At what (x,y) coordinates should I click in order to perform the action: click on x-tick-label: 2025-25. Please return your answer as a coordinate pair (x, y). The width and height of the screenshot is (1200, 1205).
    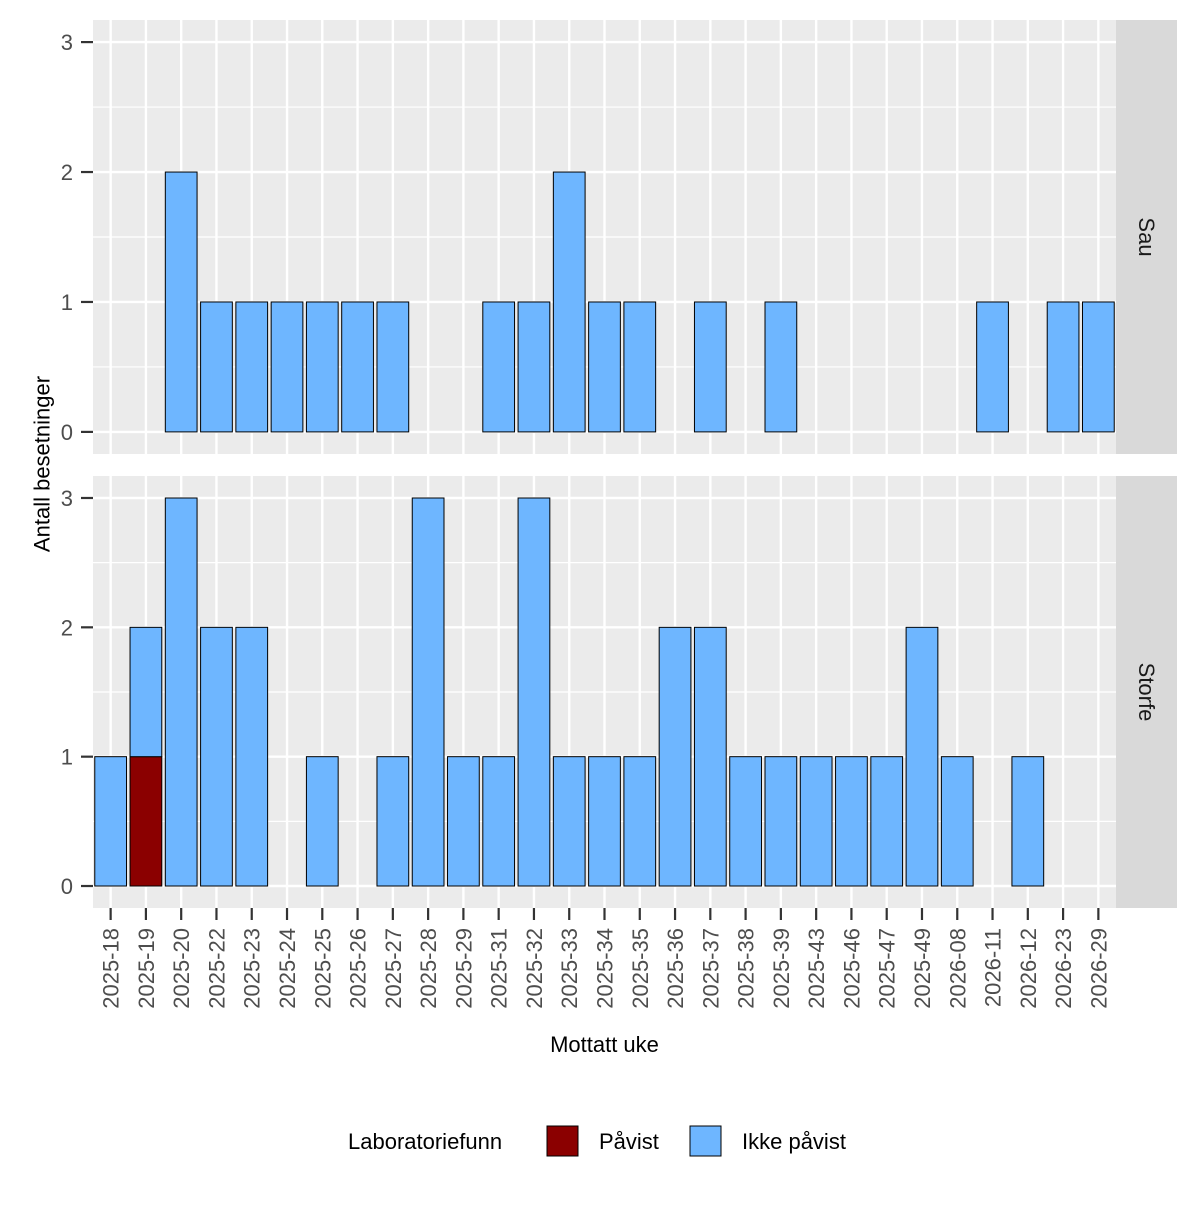
    Looking at the image, I should click on (322, 968).